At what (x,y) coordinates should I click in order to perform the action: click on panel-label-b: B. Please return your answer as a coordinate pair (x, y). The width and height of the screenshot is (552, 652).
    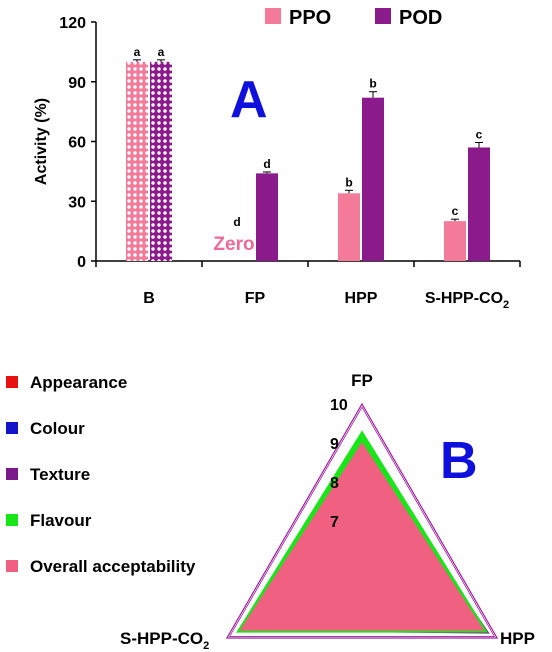
    Looking at the image, I should click on (459, 461).